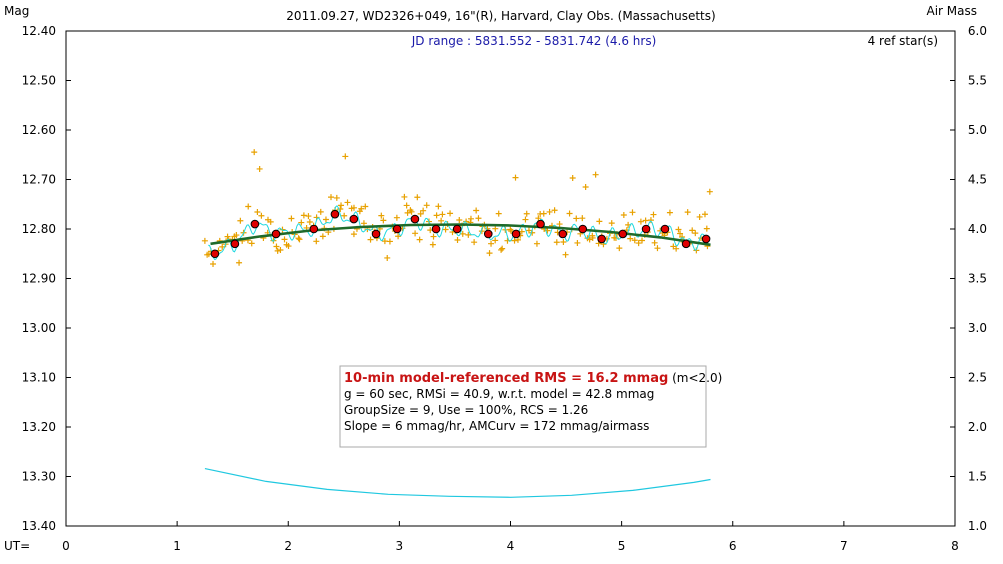 This screenshot has height=564, width=1003. Describe the element at coordinates (17, 546) in the screenshot. I see `x-axis-title: UT=` at that location.